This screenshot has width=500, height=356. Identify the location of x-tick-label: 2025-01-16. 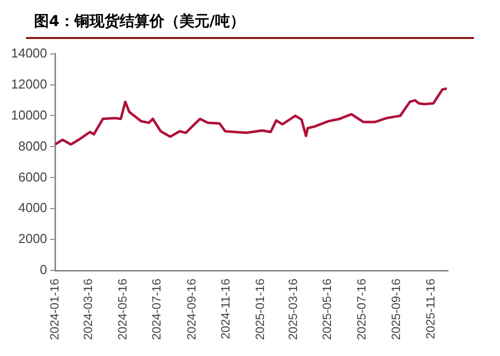
(259, 309).